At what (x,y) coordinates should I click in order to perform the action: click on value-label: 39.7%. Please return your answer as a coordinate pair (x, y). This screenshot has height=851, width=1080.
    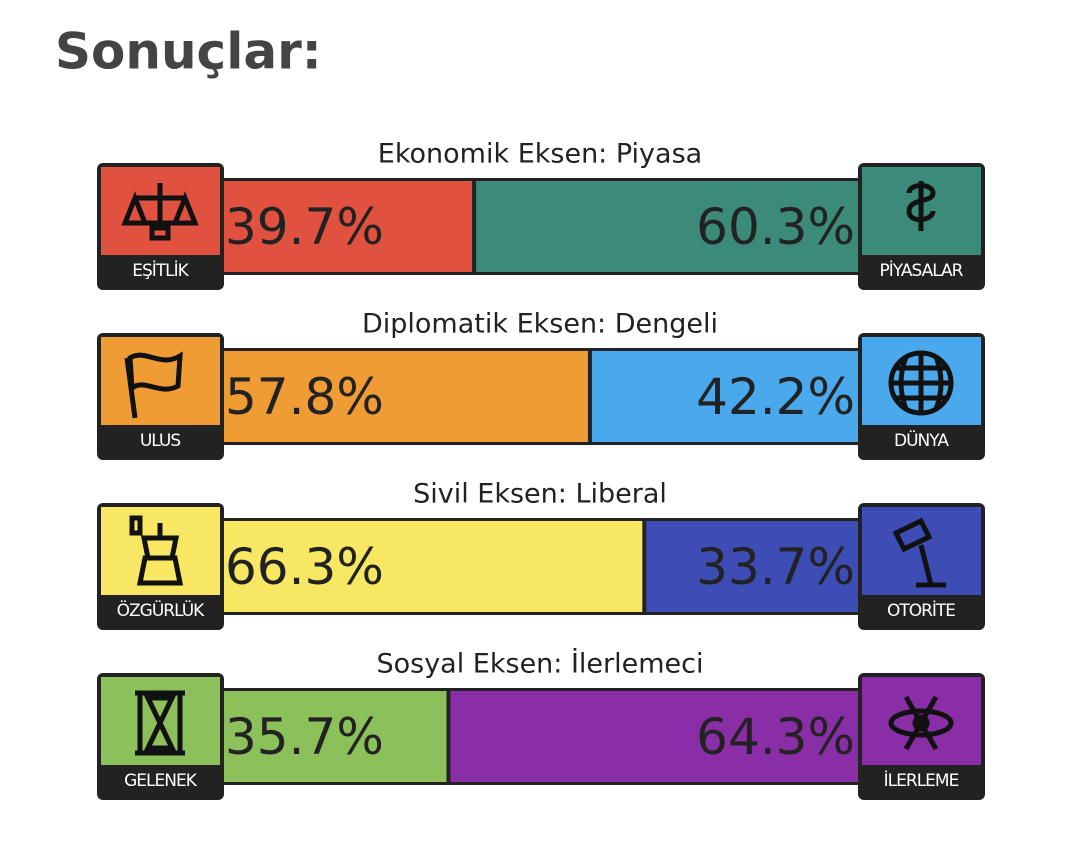
    Looking at the image, I should click on (304, 227).